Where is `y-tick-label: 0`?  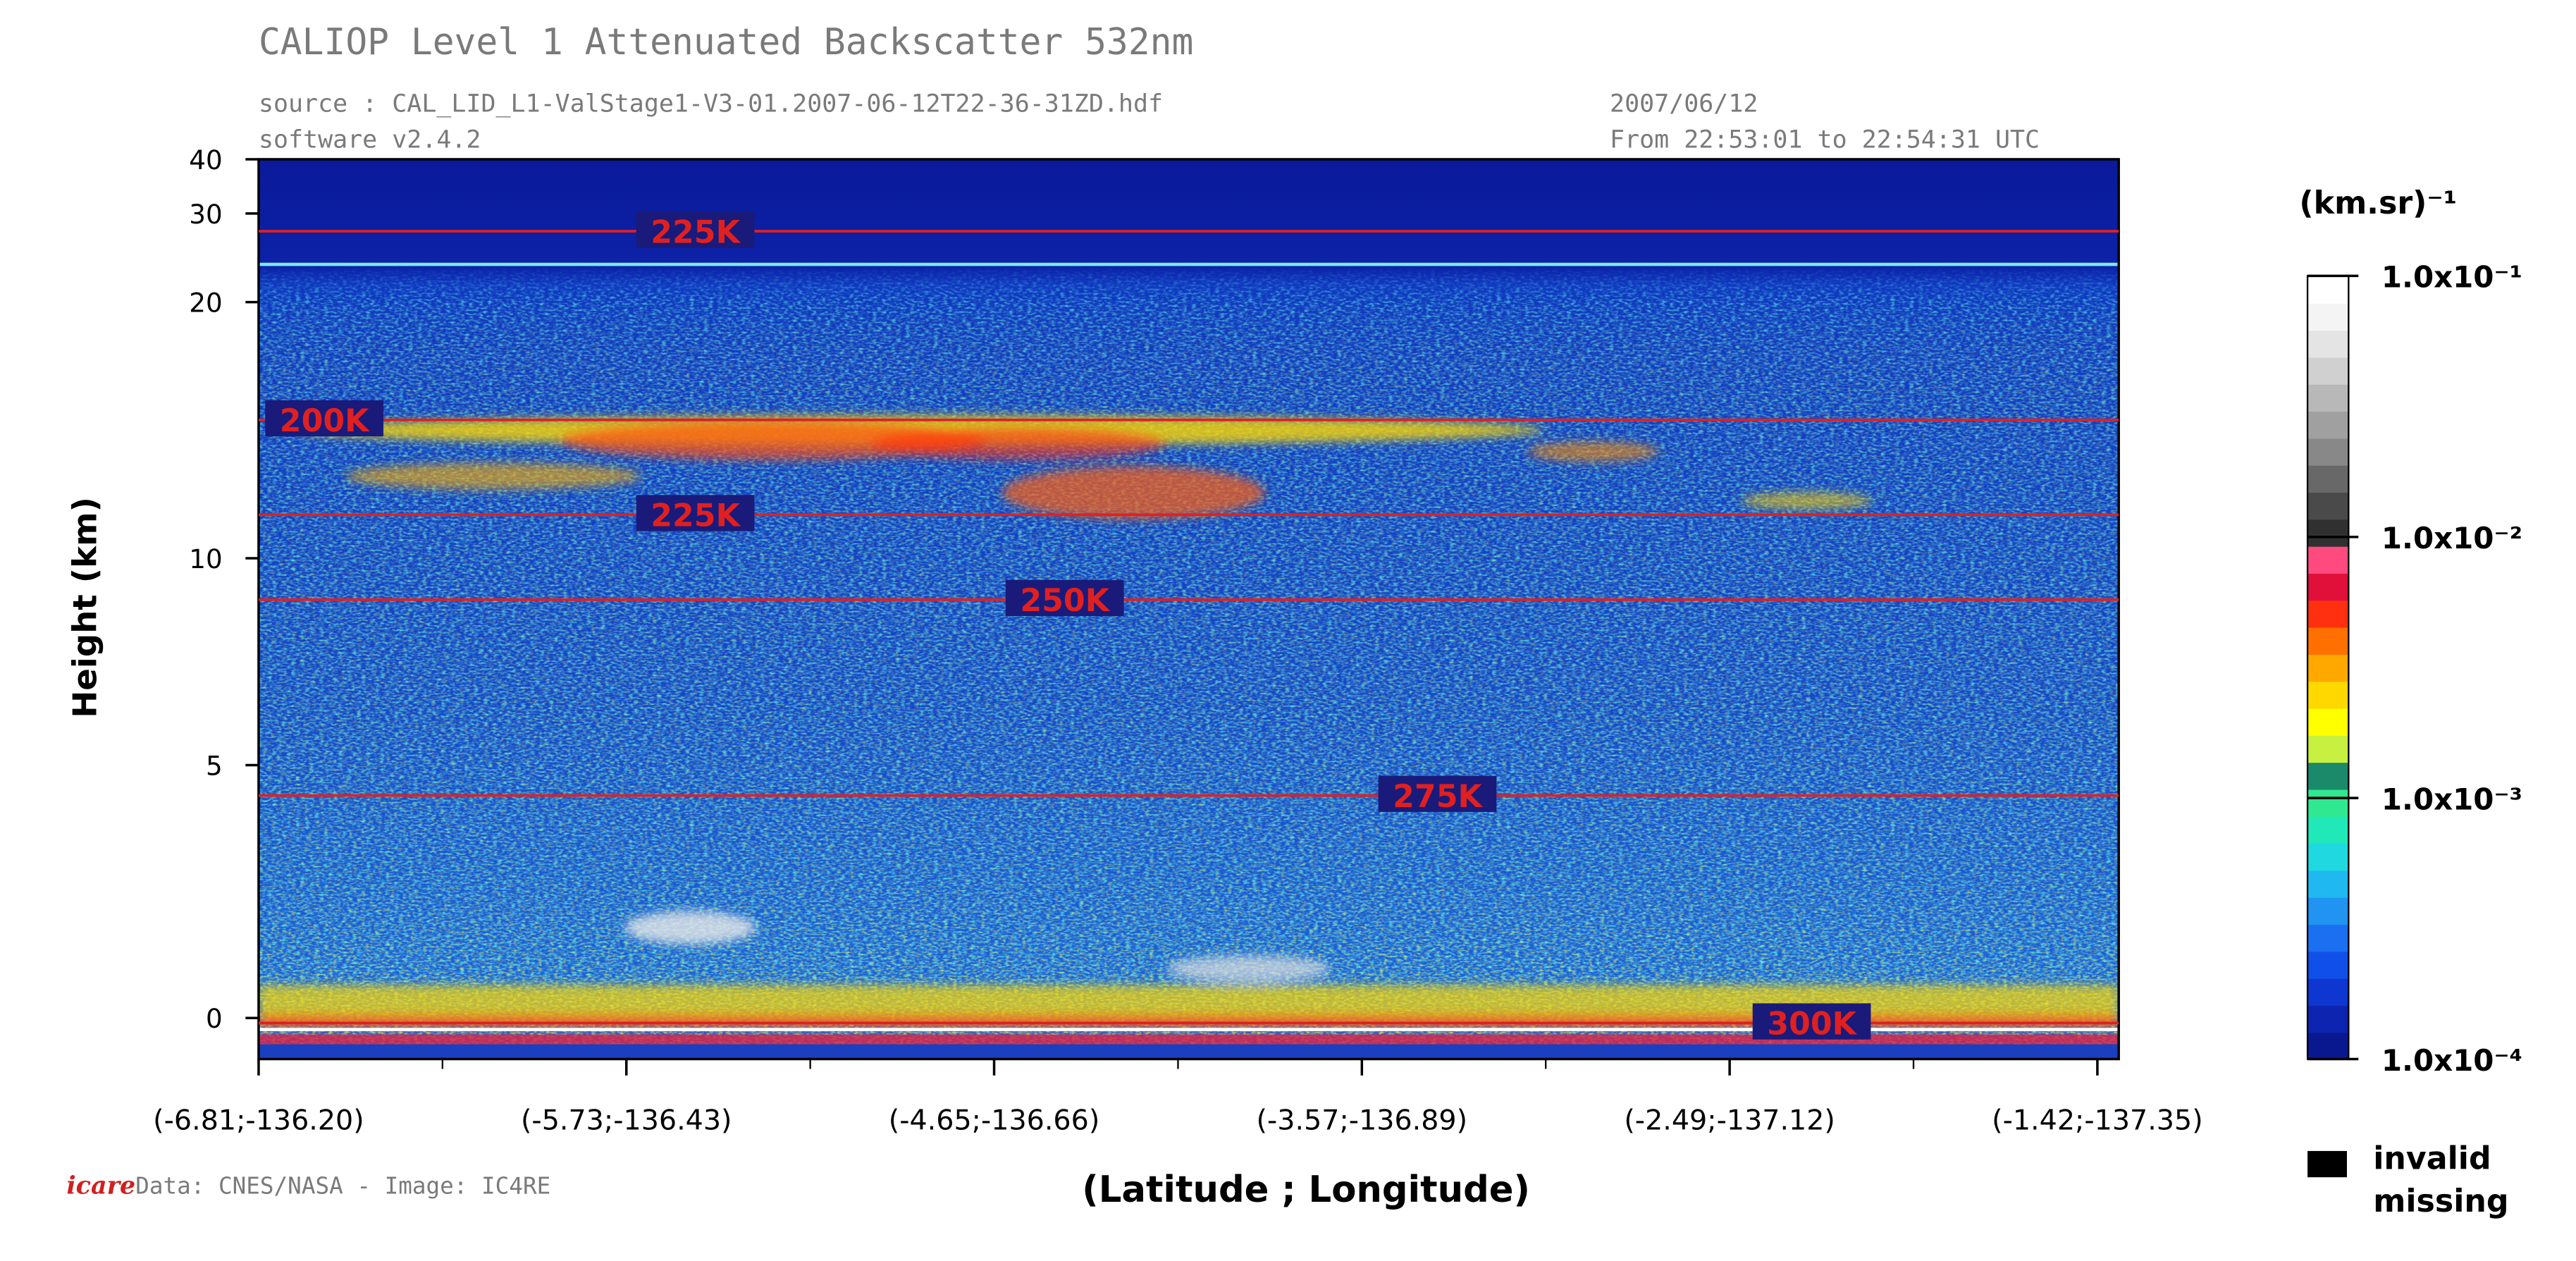 y-tick-label: 0 is located at coordinates (215, 1019).